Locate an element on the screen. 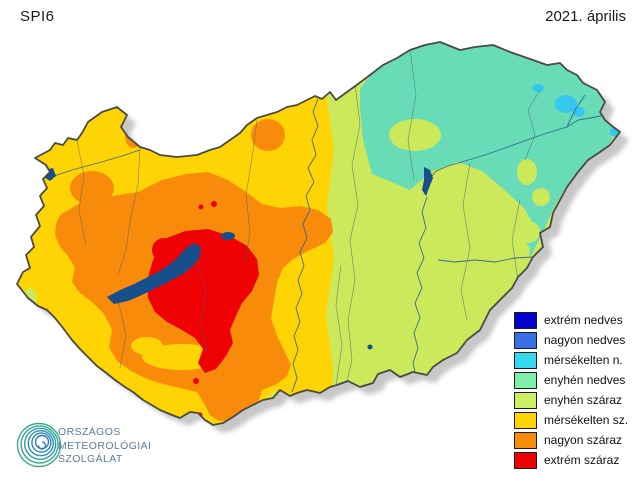  legend-item: enyhén nedves is located at coordinates (577, 380).